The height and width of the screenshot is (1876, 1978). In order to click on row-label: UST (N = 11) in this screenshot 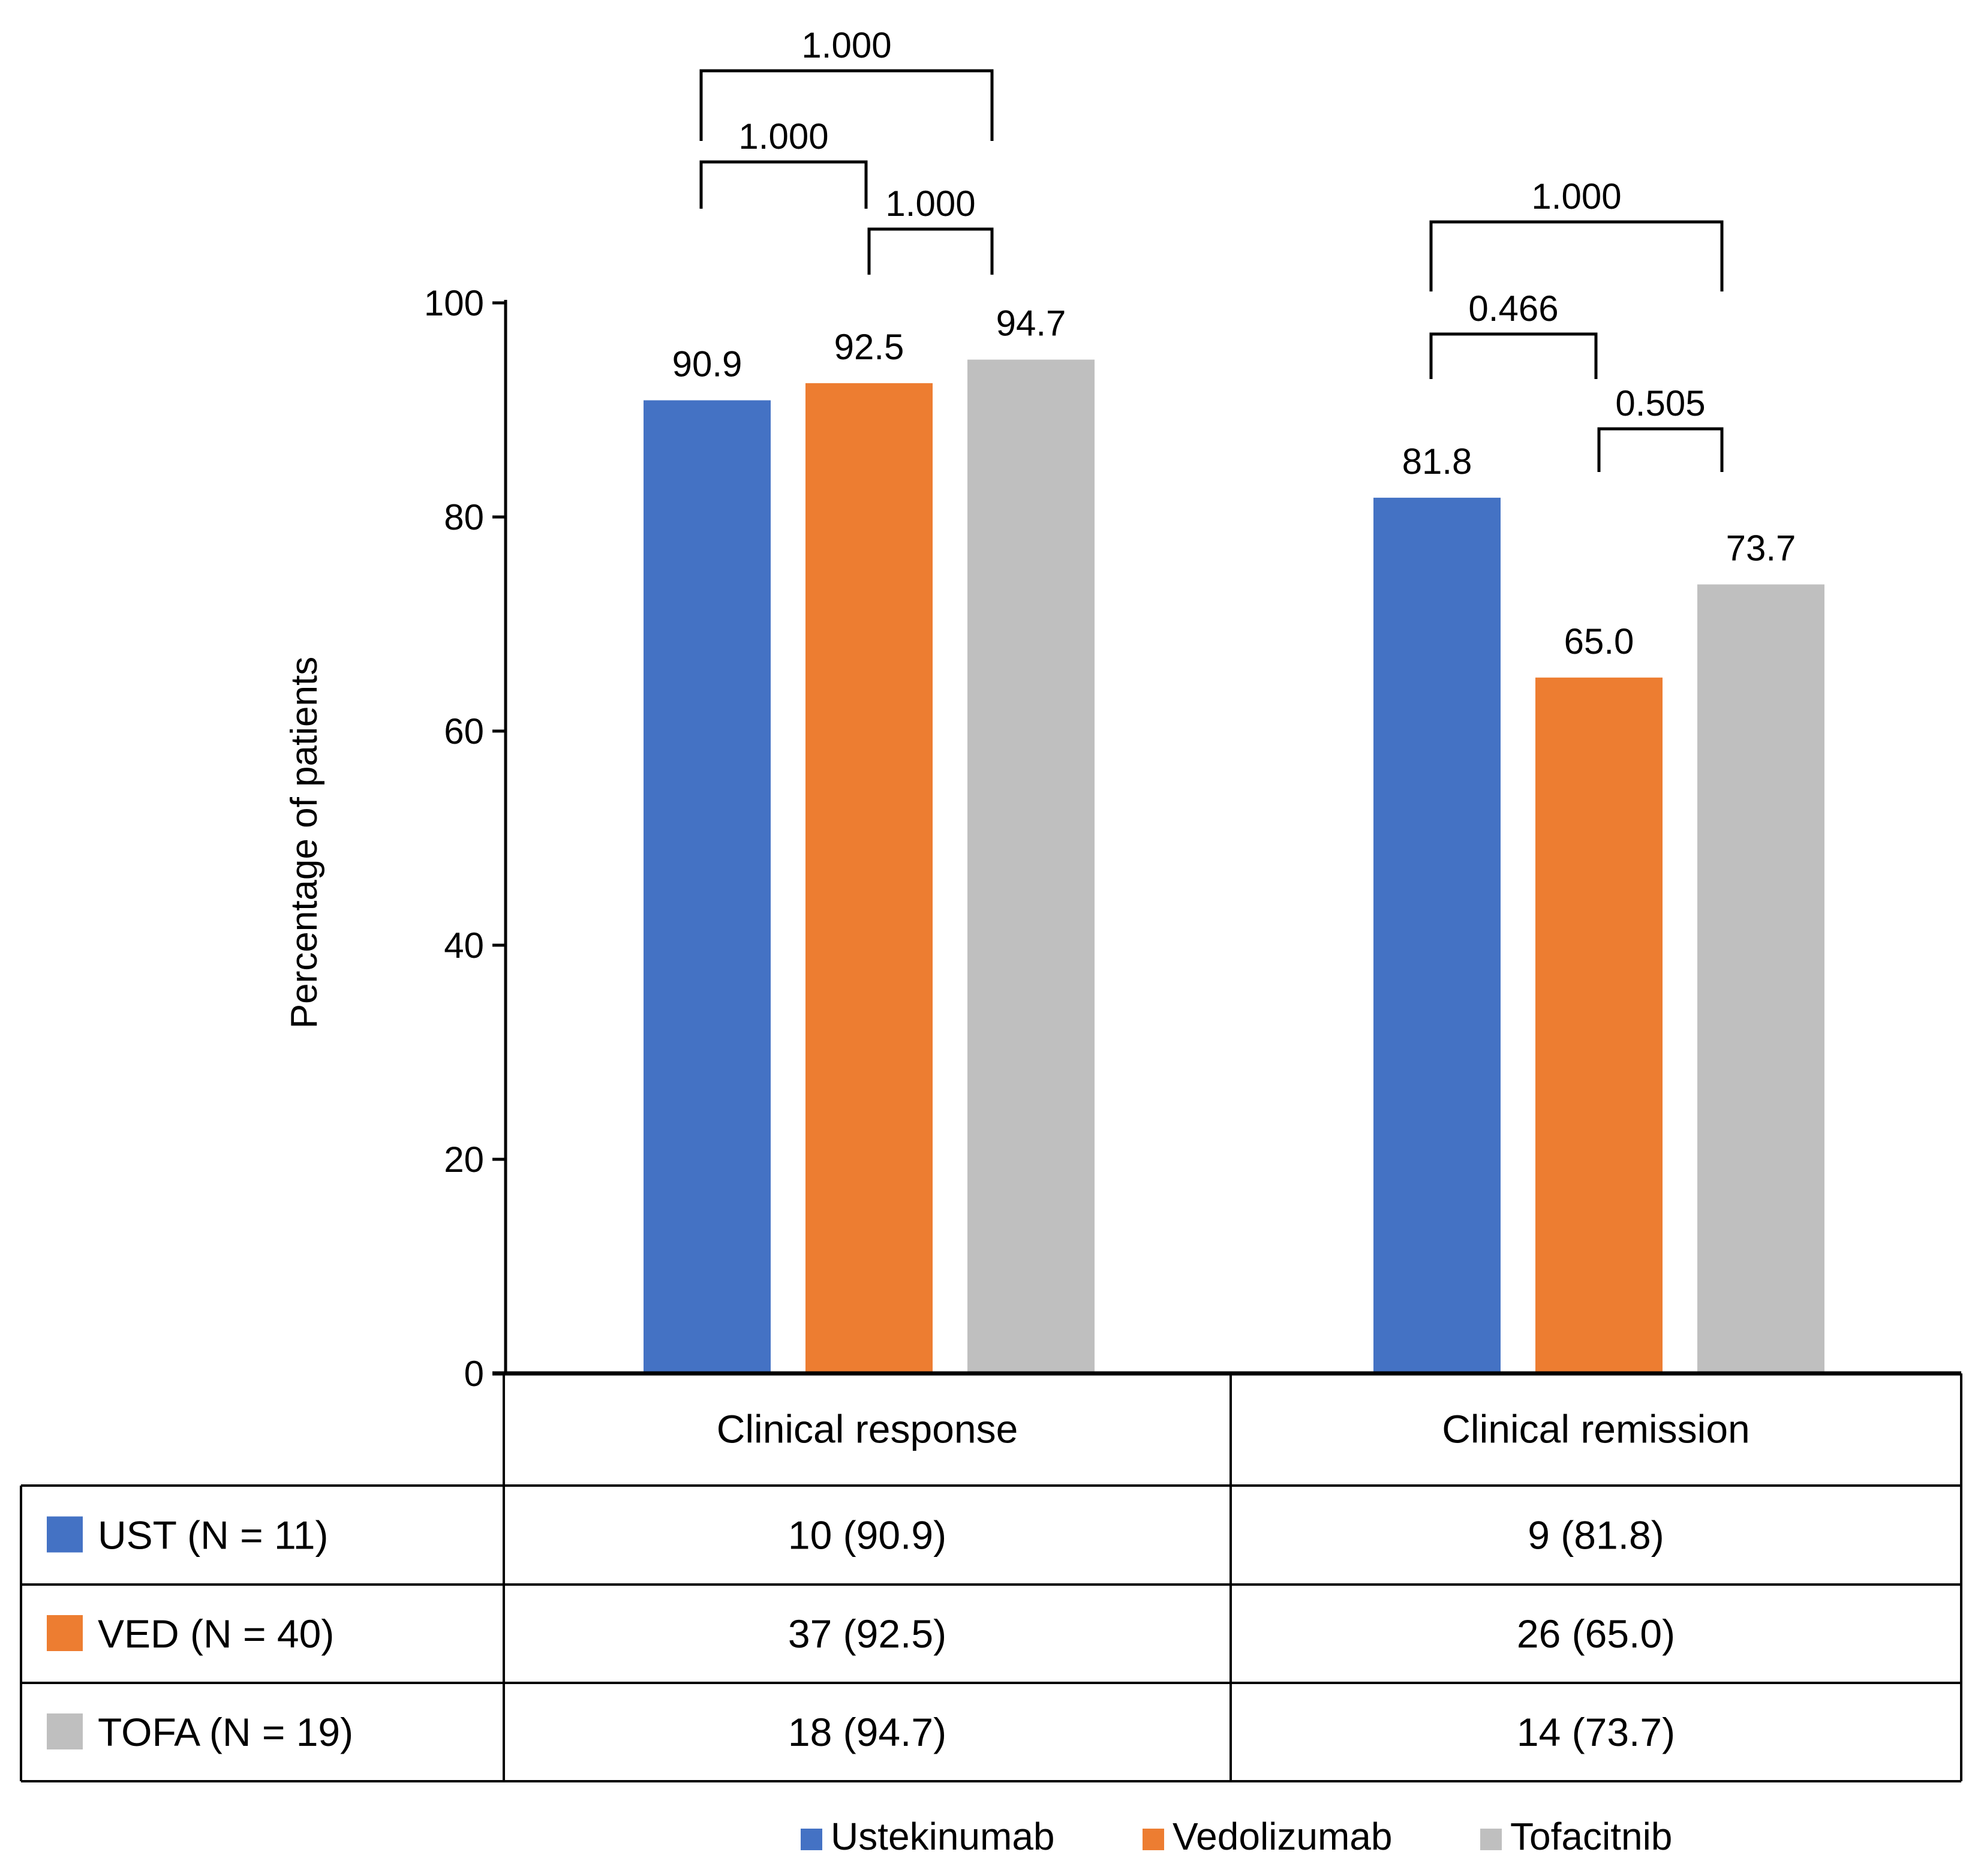, I will do `click(213, 1536)`.